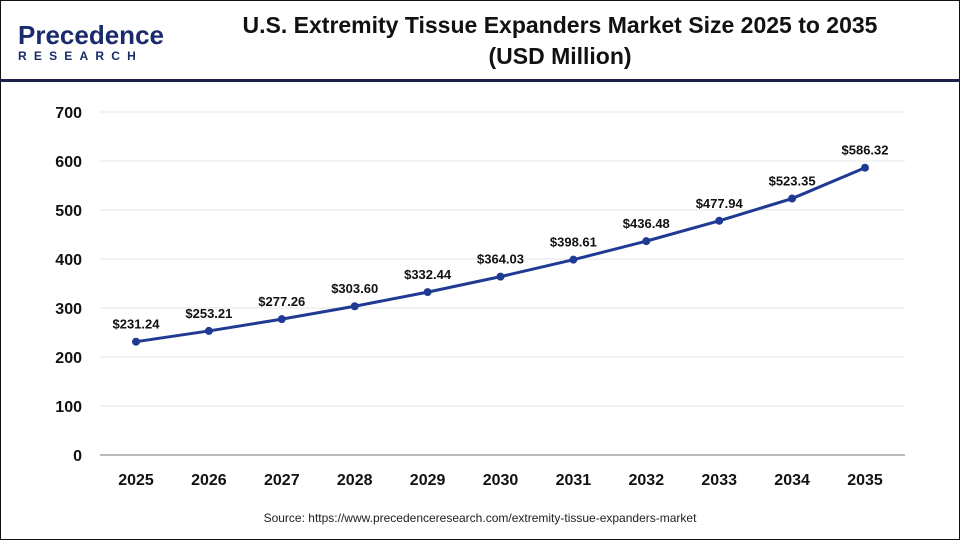  I want to click on data-label: $523.35, so click(792, 181).